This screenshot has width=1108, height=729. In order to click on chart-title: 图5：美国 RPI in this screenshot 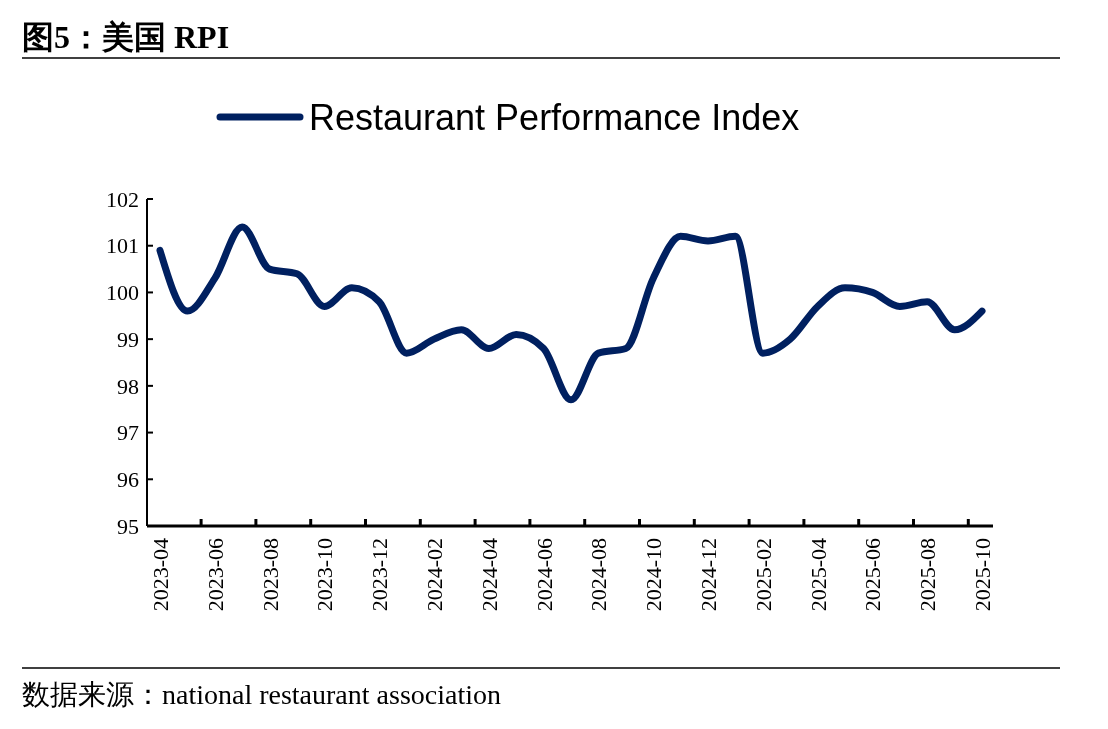, I will do `click(126, 37)`.